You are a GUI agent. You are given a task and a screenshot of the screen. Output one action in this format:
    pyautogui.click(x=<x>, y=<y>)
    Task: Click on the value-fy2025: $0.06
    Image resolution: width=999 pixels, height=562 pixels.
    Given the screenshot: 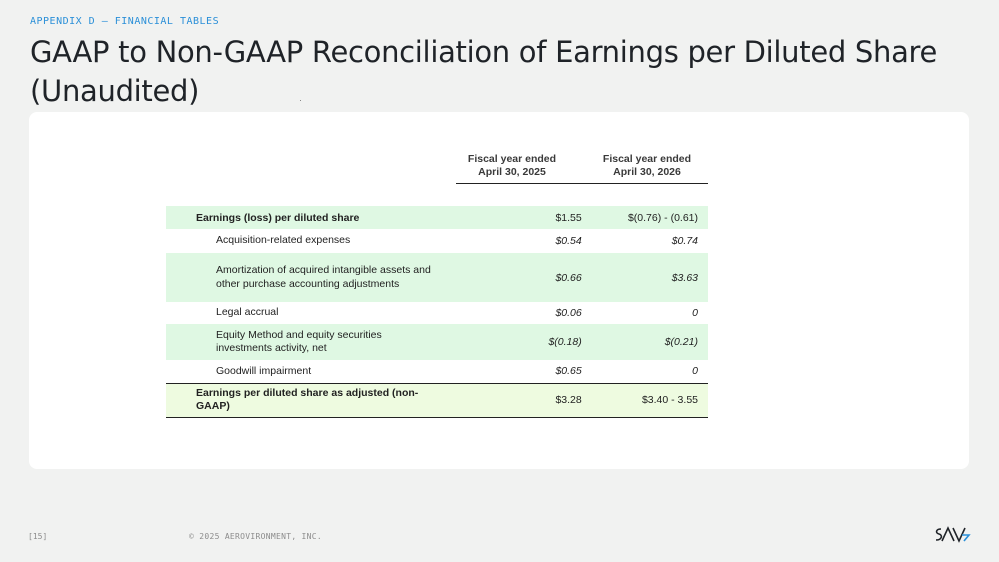 What is the action you would take?
    pyautogui.click(x=568, y=313)
    